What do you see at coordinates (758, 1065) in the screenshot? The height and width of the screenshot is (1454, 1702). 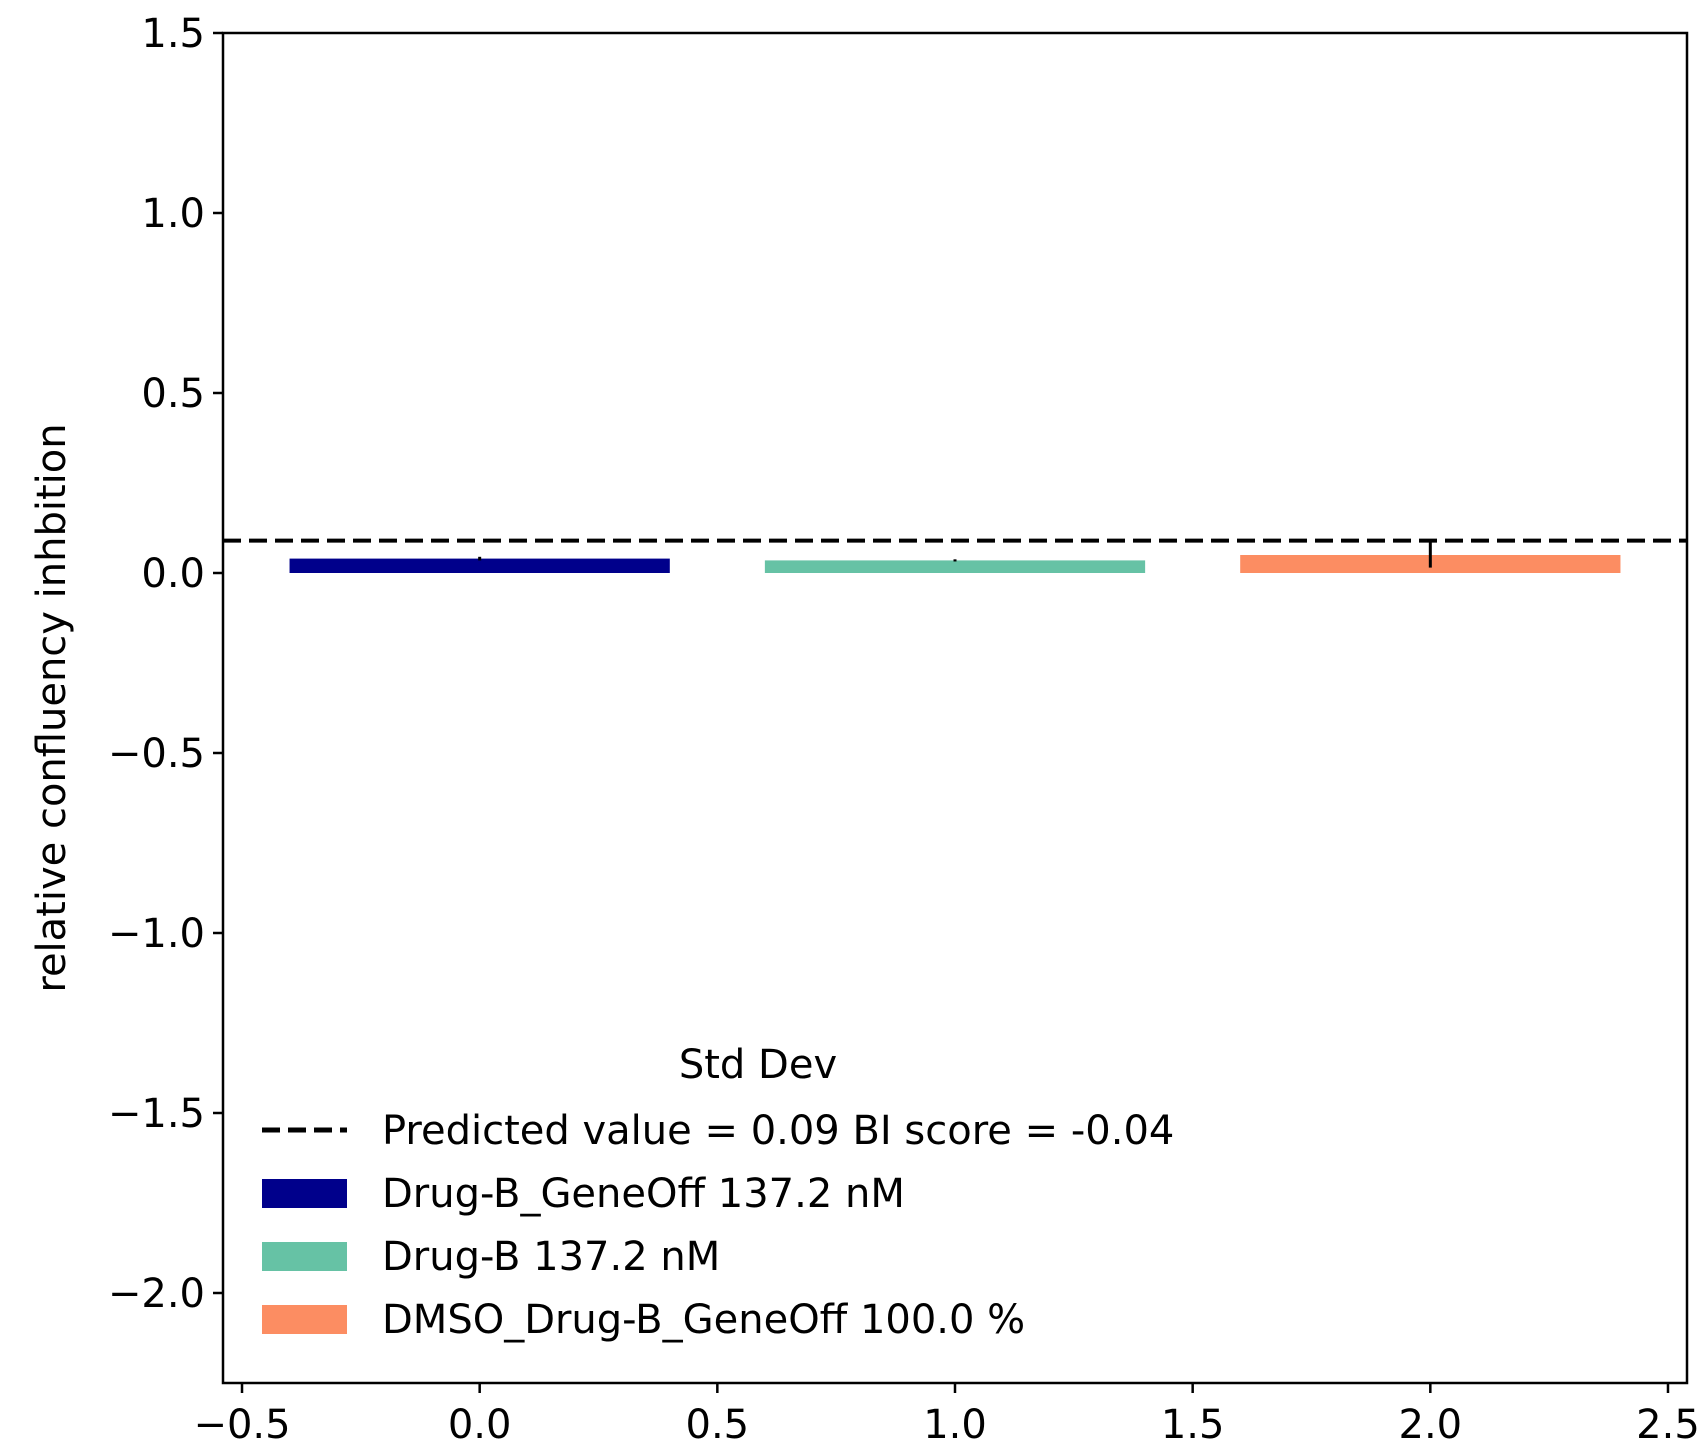 I see `legend-title: Std Dev` at bounding box center [758, 1065].